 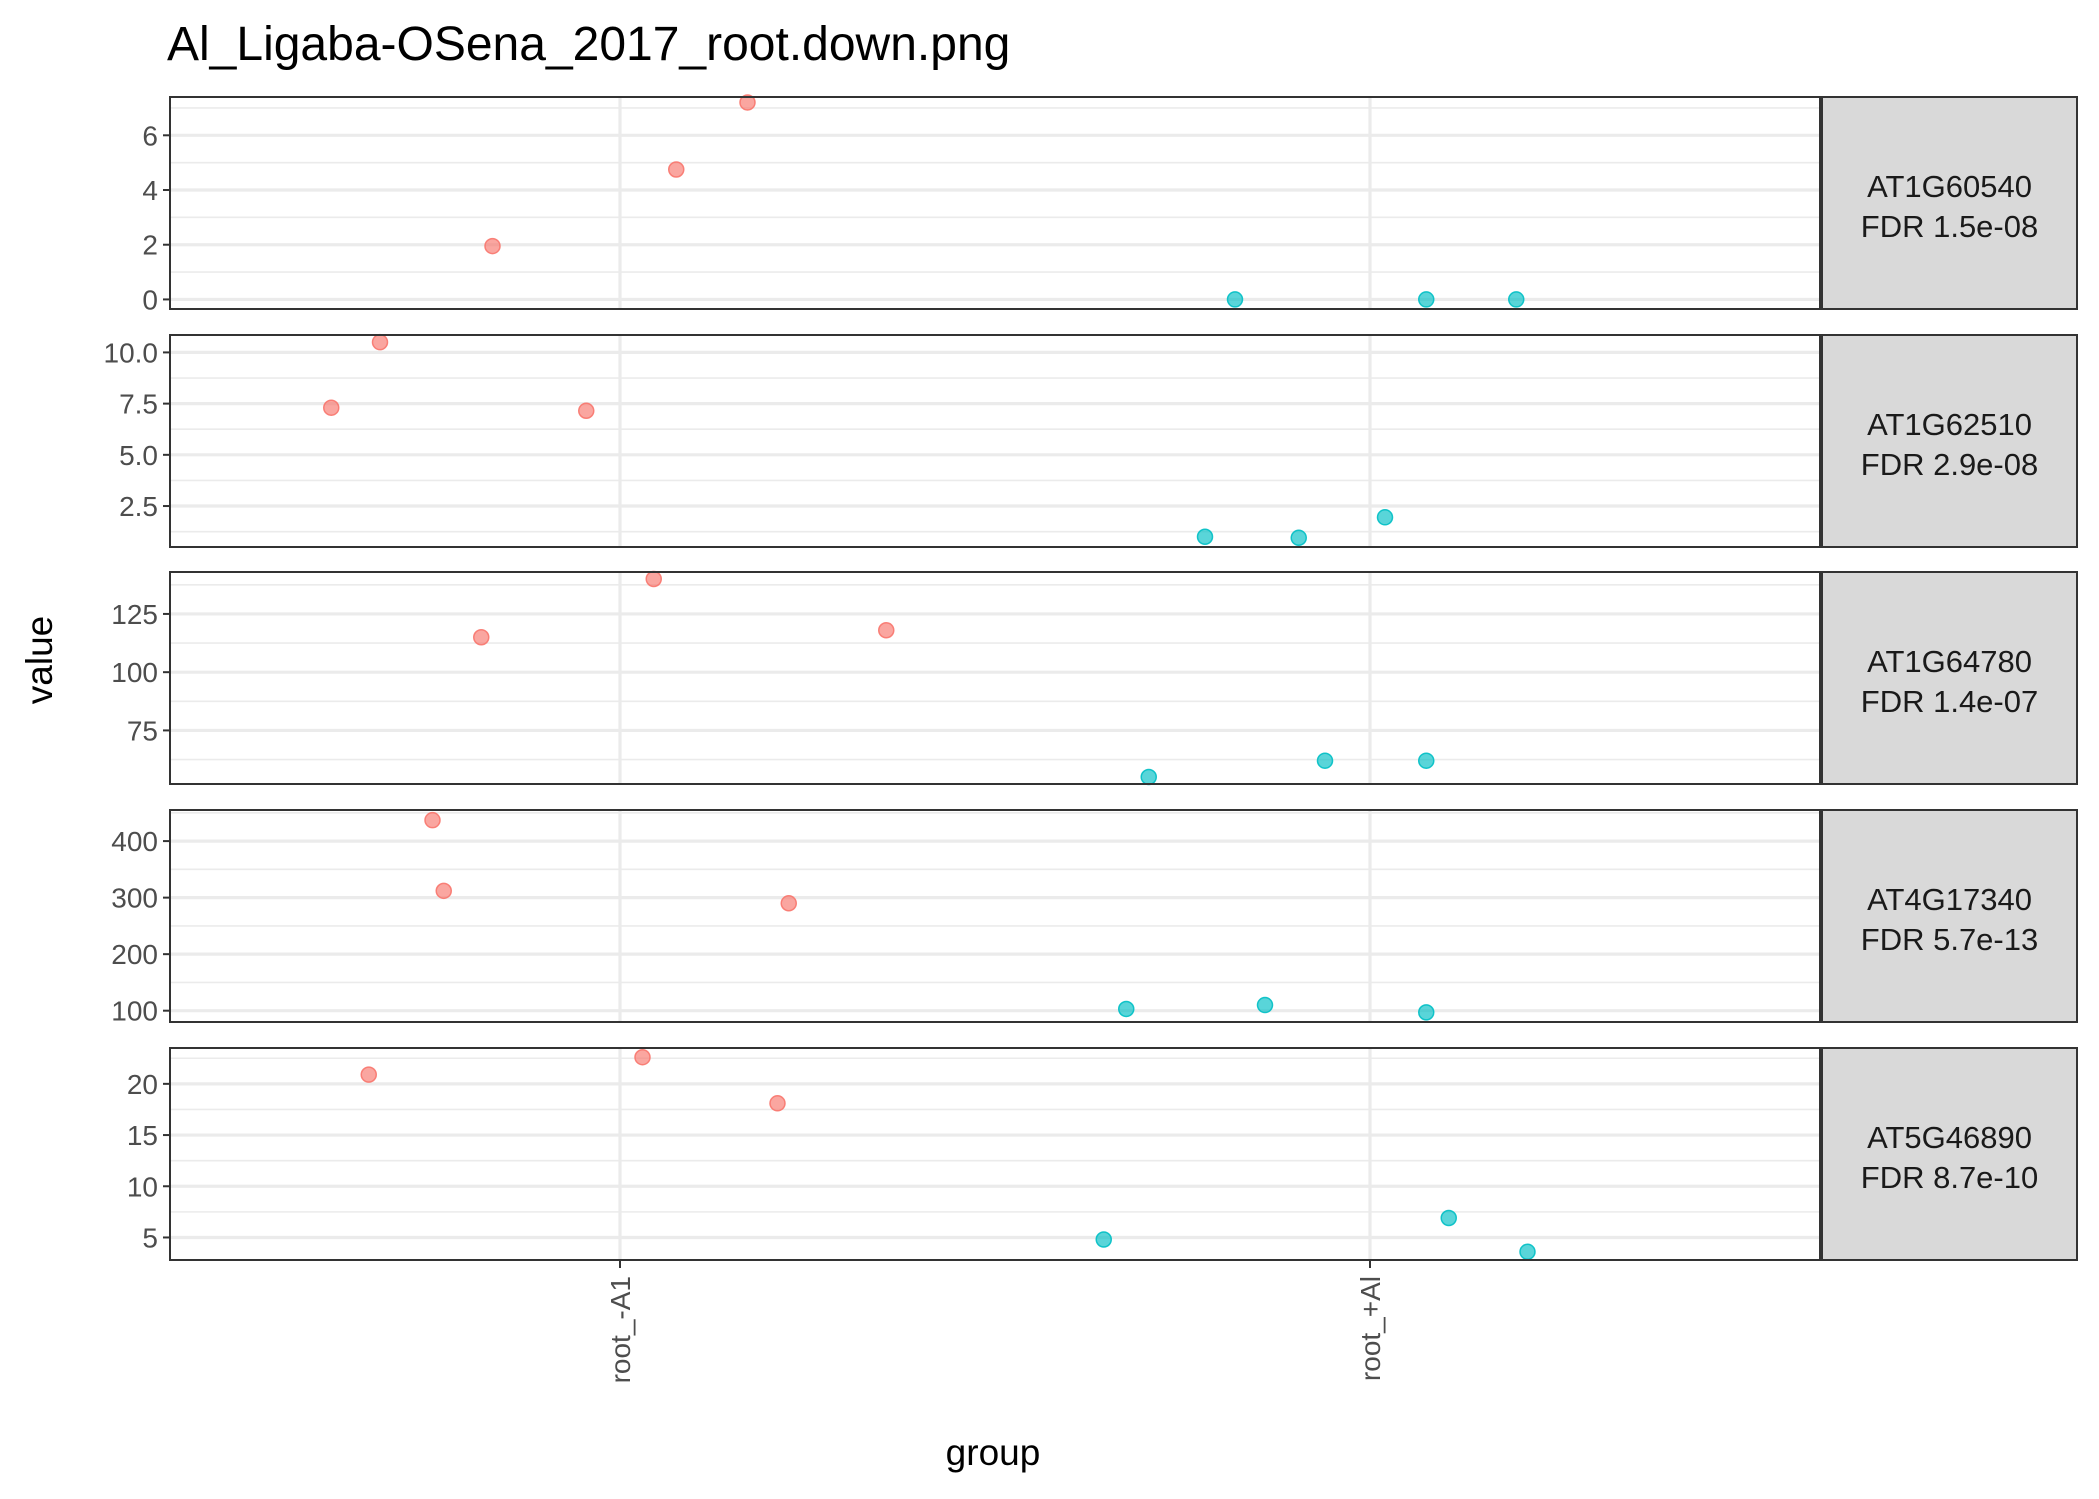 What do you see at coordinates (588, 44) in the screenshot?
I see `plot-title: Al_Ligaba-OSena_2017_root.down.png` at bounding box center [588, 44].